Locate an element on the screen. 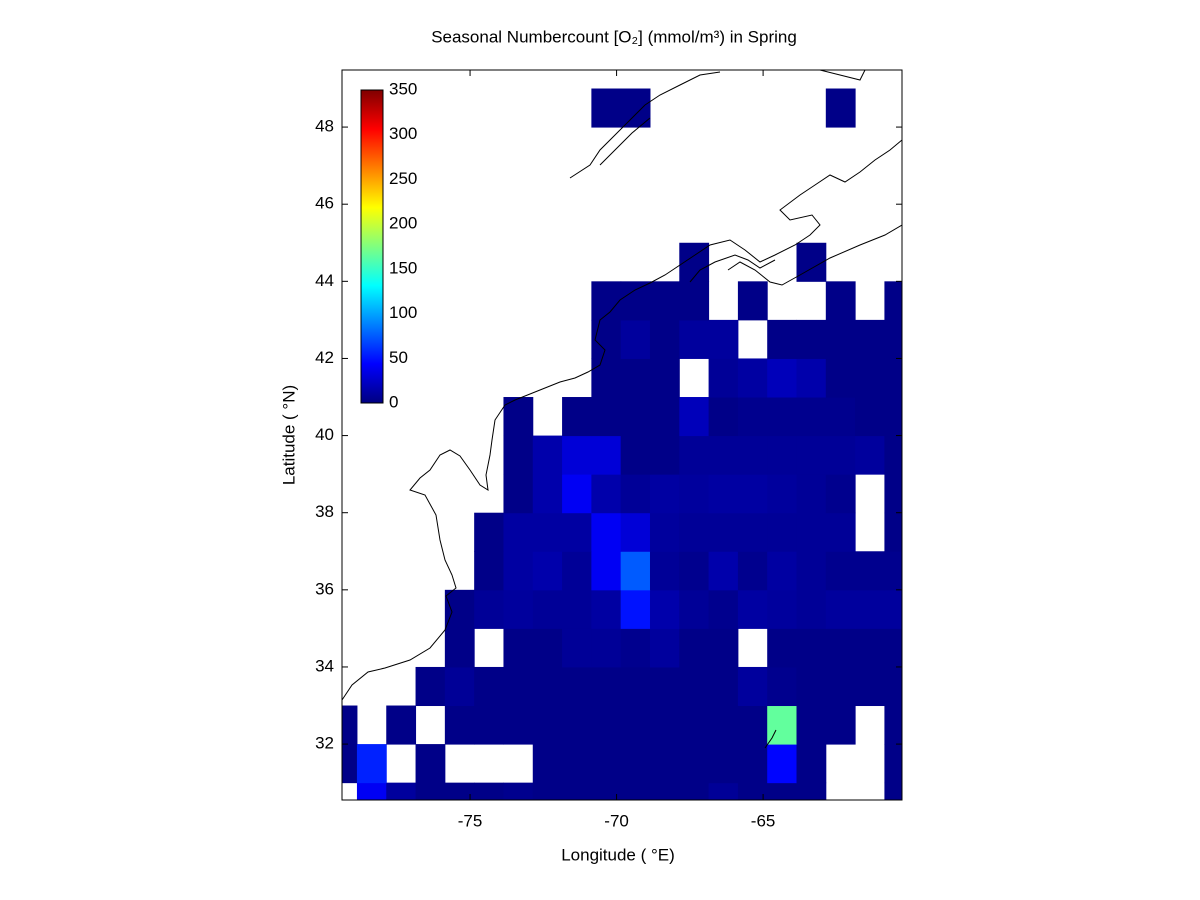 The height and width of the screenshot is (900, 1200). y-tick-label: 38 is located at coordinates (324, 511).